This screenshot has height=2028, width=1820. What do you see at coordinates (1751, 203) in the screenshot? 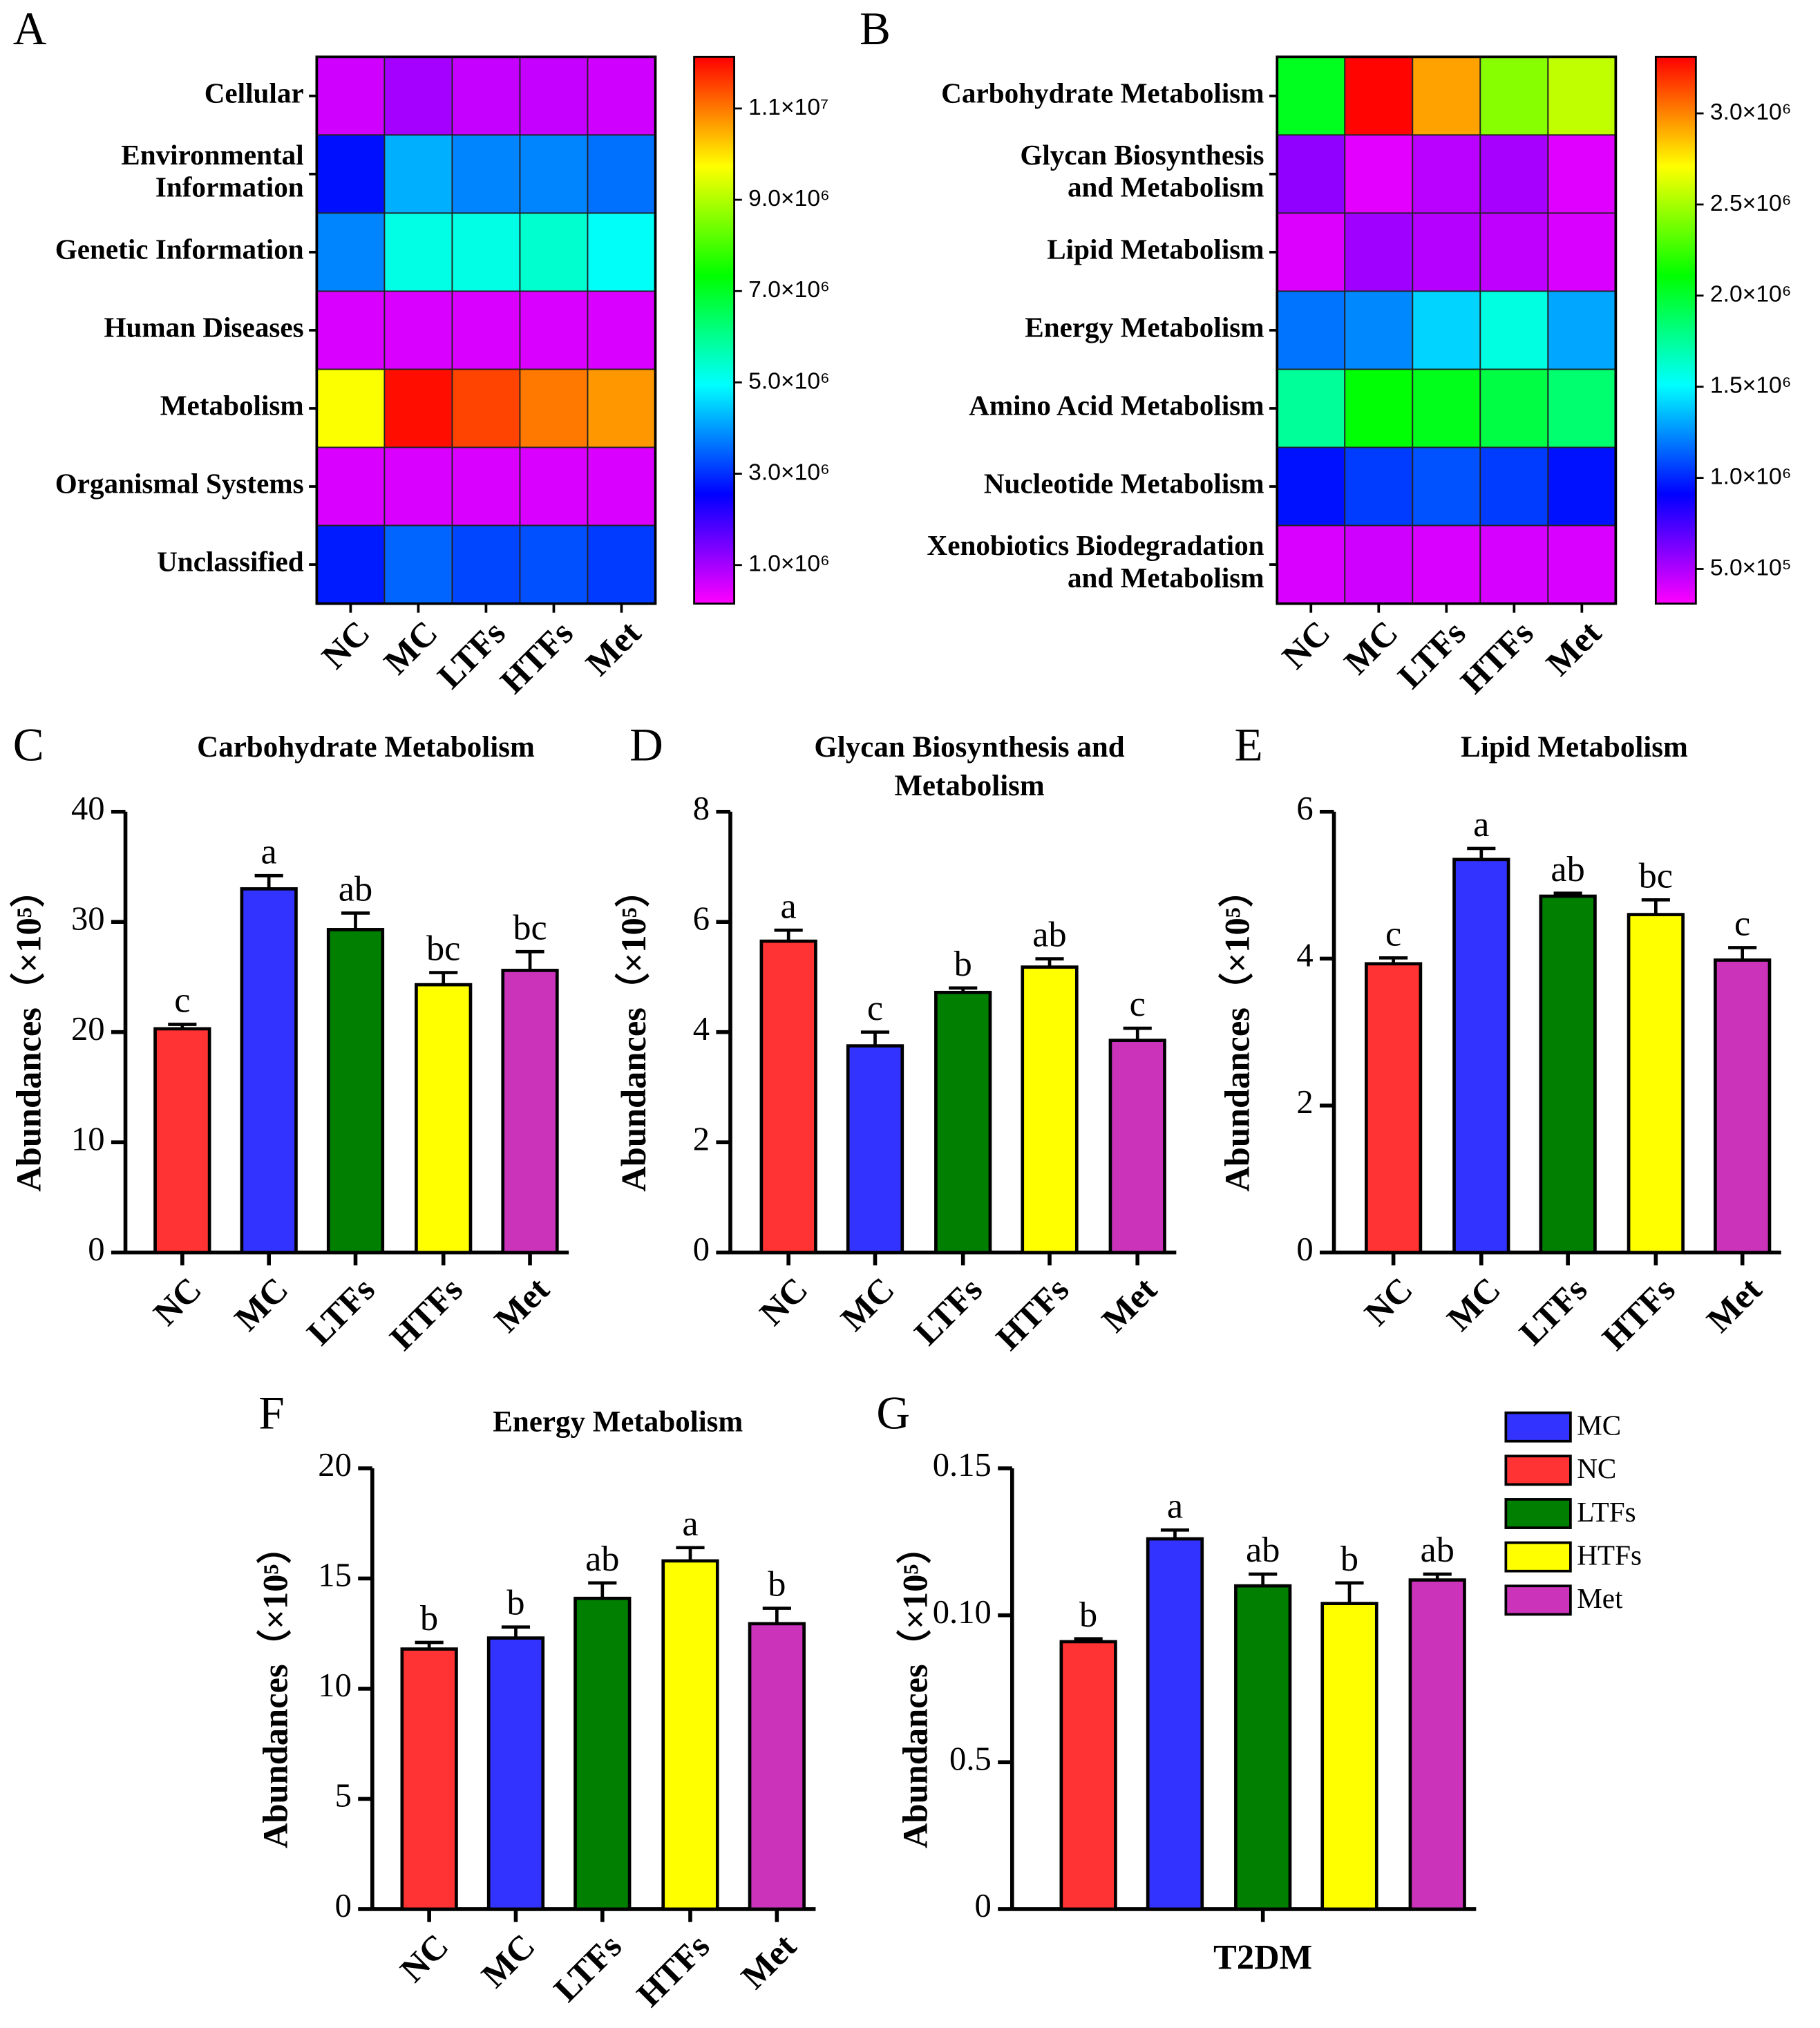
I see `colorbar-tick-label: 2.5×10⁶` at bounding box center [1751, 203].